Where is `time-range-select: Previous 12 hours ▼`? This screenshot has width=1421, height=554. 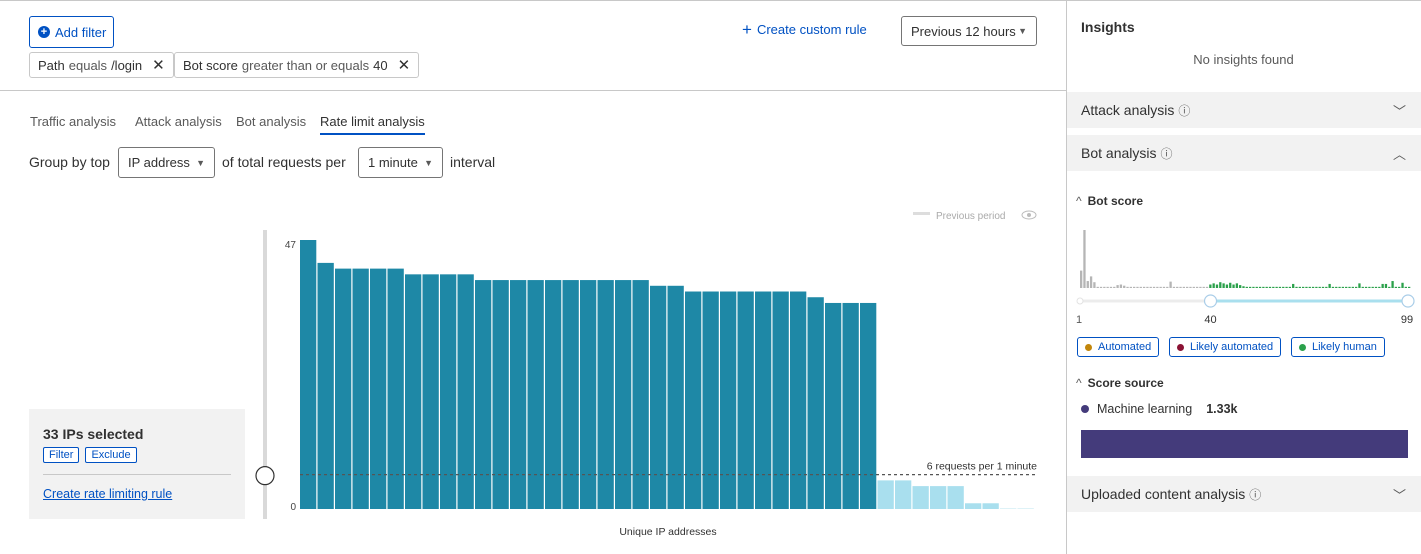 time-range-select: Previous 12 hours ▼ is located at coordinates (969, 31).